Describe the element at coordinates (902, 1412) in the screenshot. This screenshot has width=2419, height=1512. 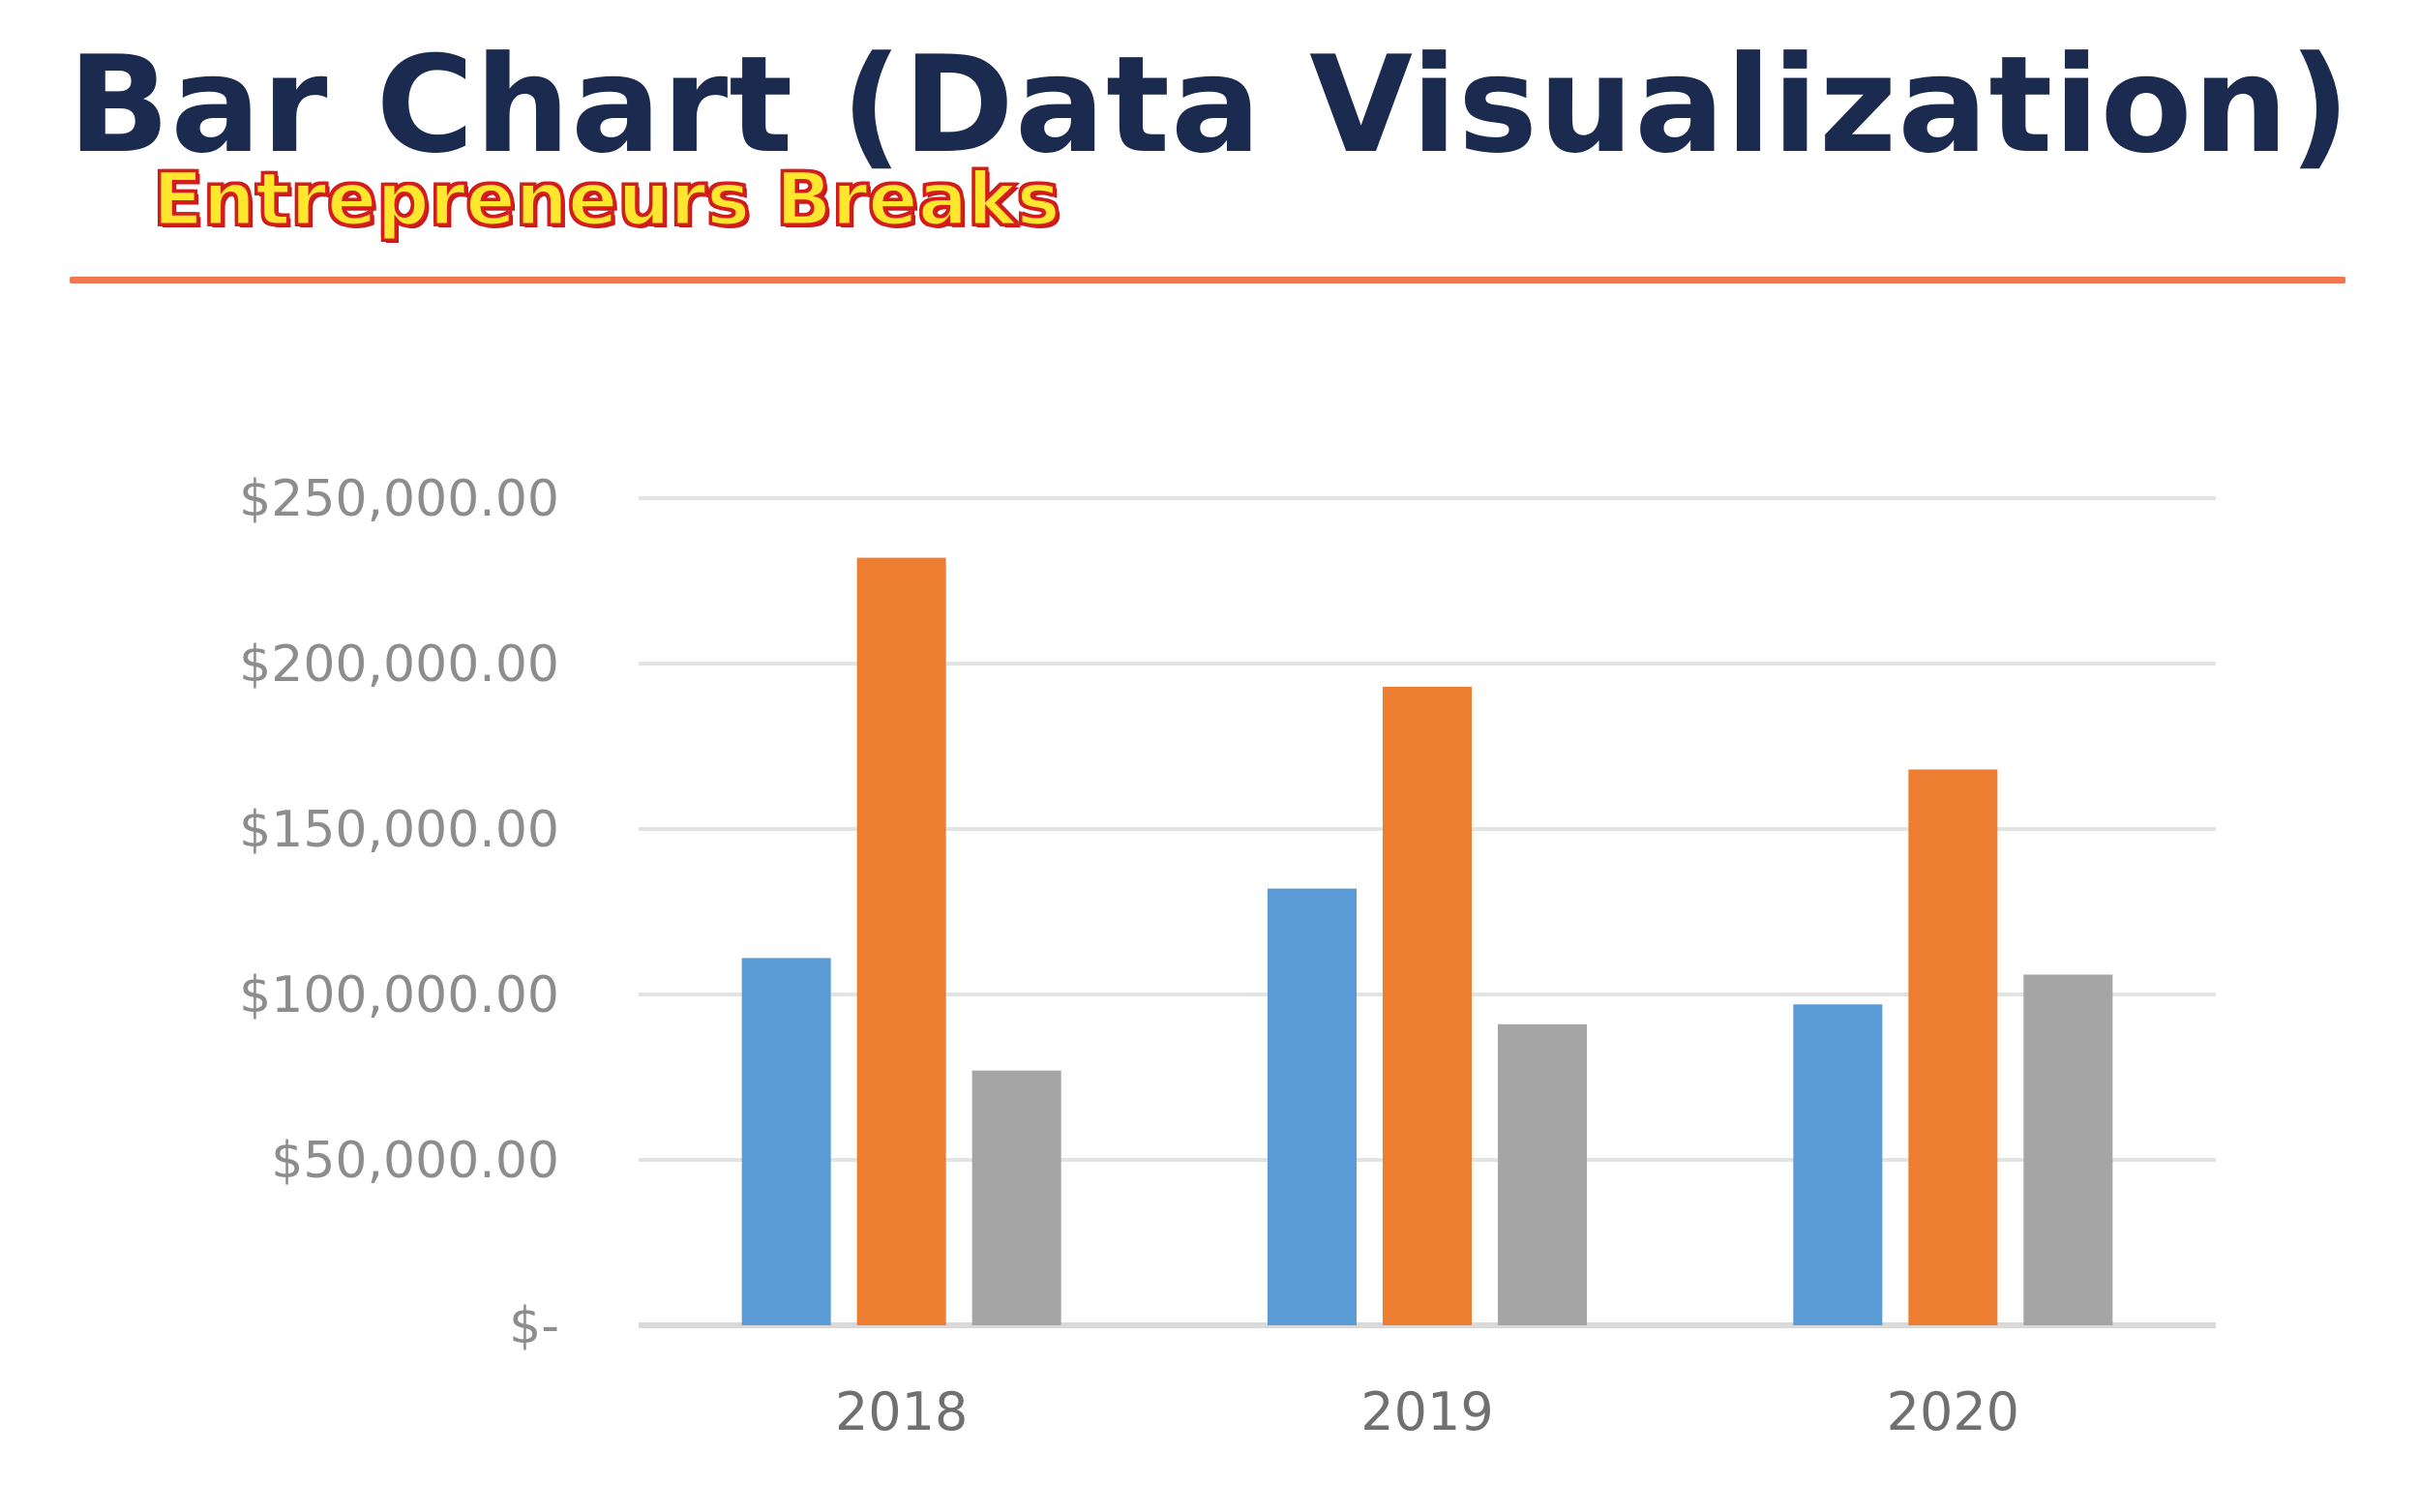
I see `x-tick-label: 2018` at that location.